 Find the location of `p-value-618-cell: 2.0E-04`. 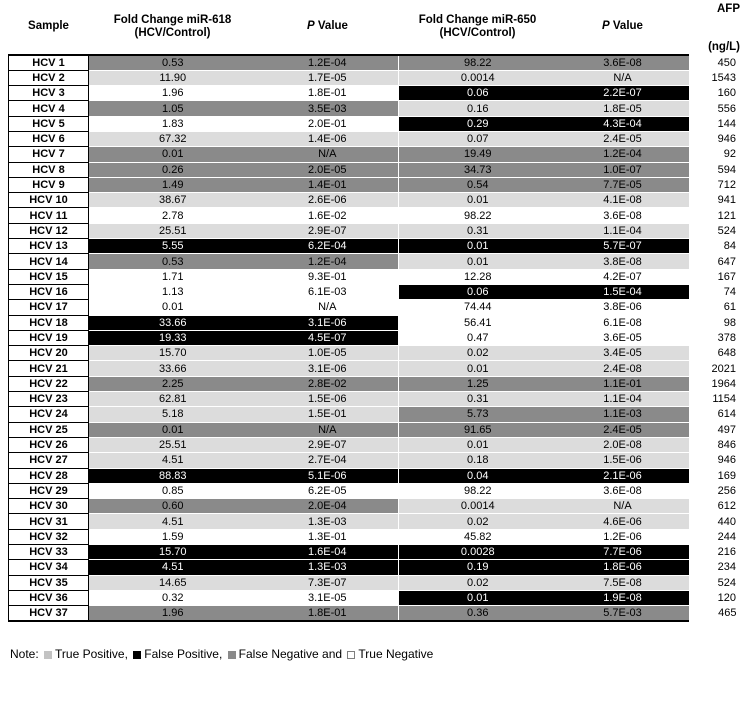

p-value-618-cell: 2.0E-04 is located at coordinates (327, 506).